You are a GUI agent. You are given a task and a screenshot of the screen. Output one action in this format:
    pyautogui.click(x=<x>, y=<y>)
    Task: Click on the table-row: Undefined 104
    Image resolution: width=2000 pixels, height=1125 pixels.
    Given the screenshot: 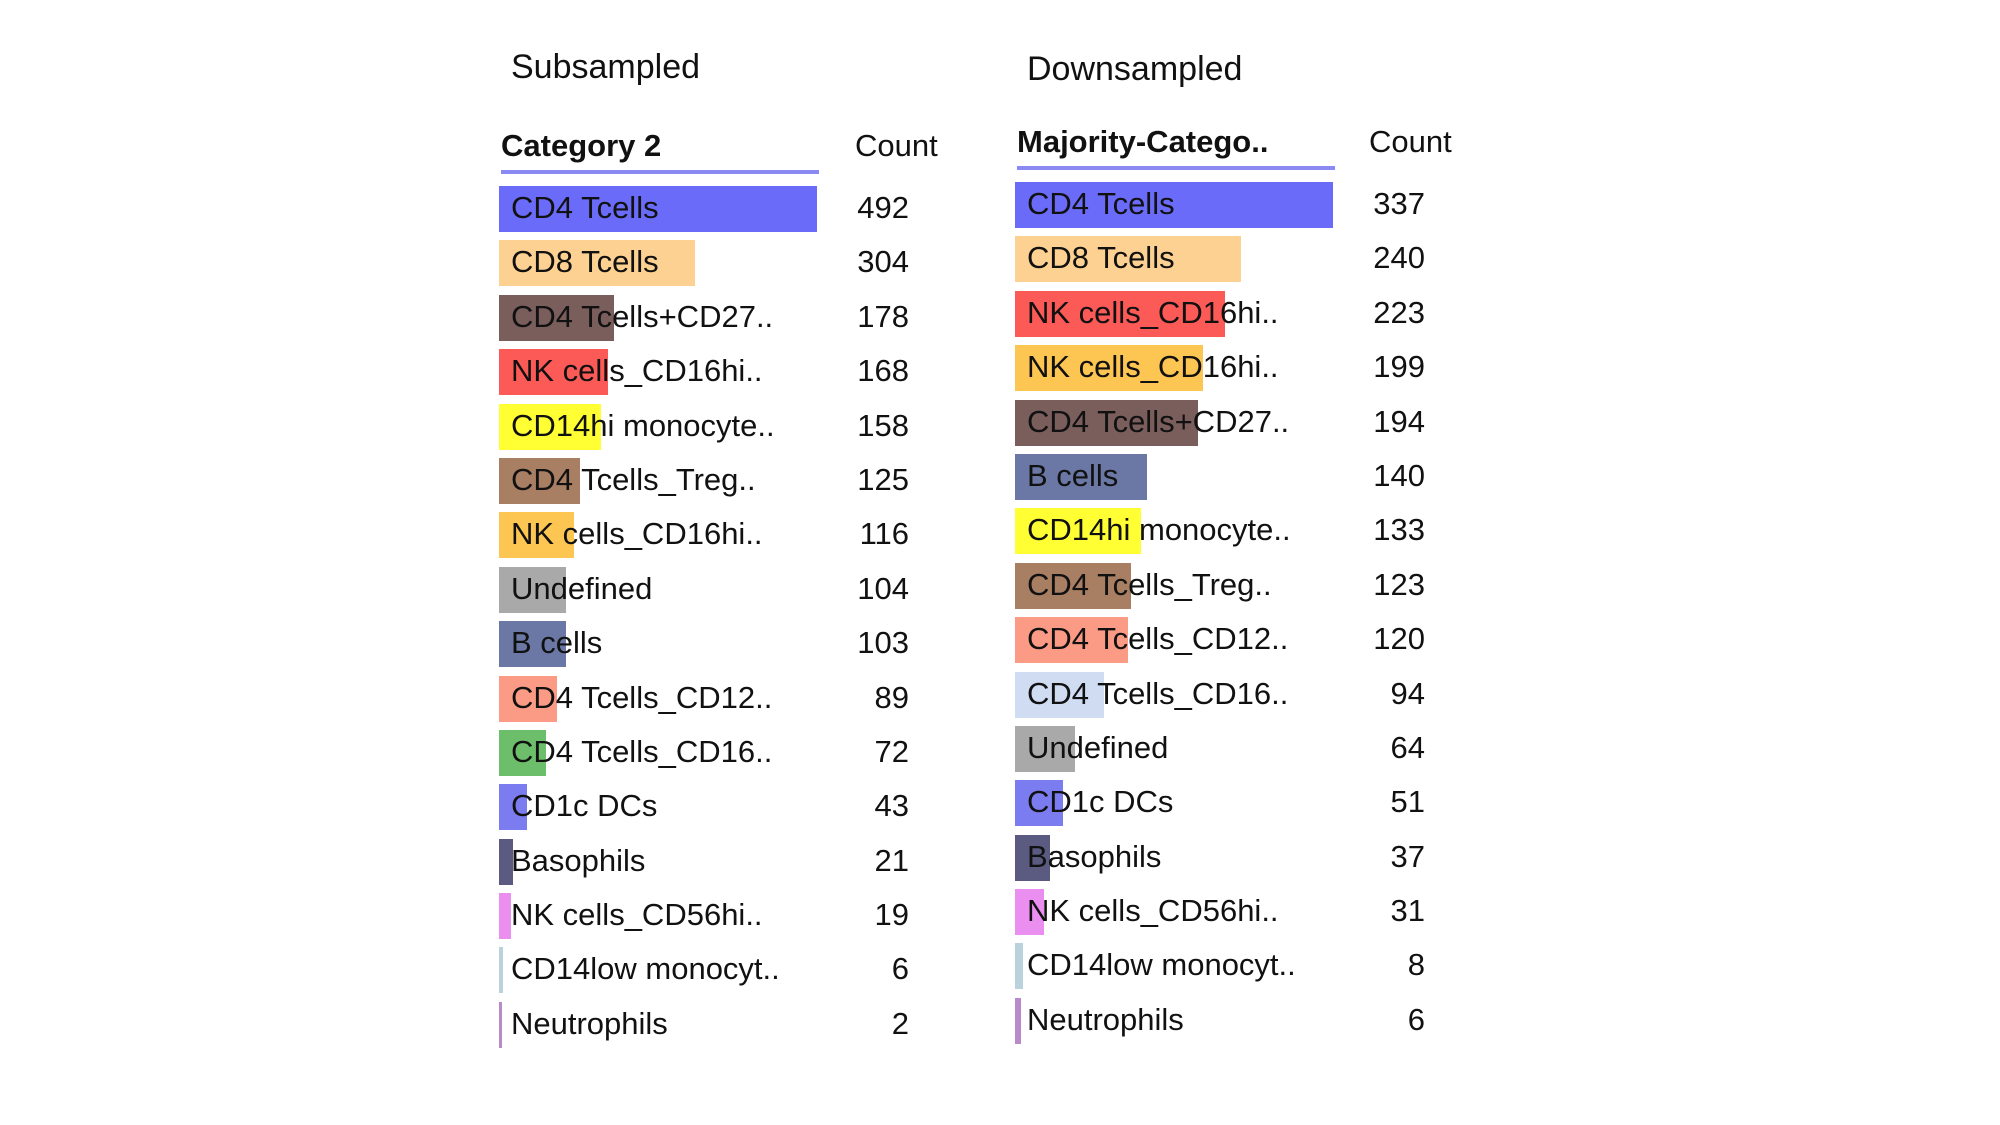 What is the action you would take?
    pyautogui.click(x=777, y=592)
    